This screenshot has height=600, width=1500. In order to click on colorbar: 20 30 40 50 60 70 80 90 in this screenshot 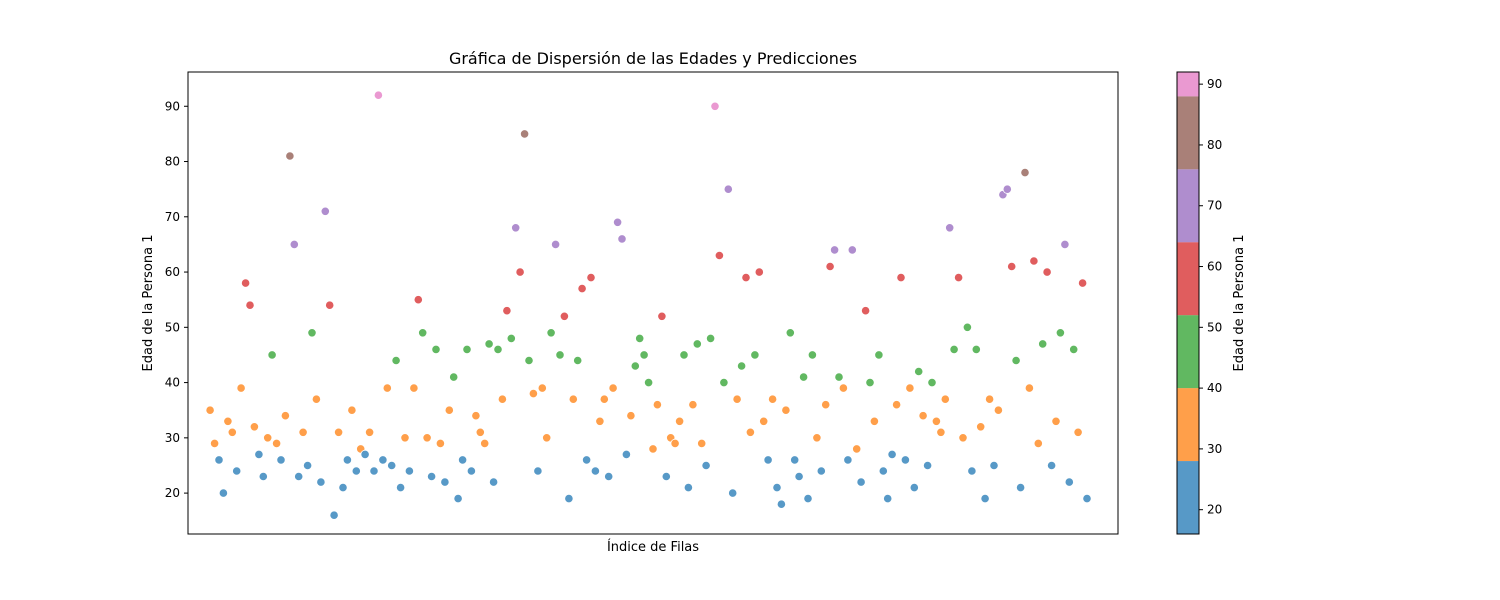, I will do `click(1199, 303)`.